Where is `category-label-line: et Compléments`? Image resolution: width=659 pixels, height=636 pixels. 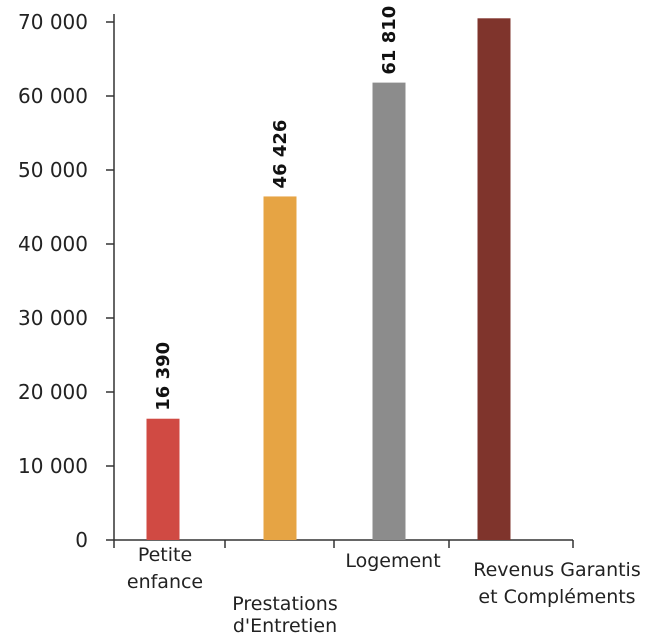 category-label-line: et Compléments is located at coordinates (556, 597).